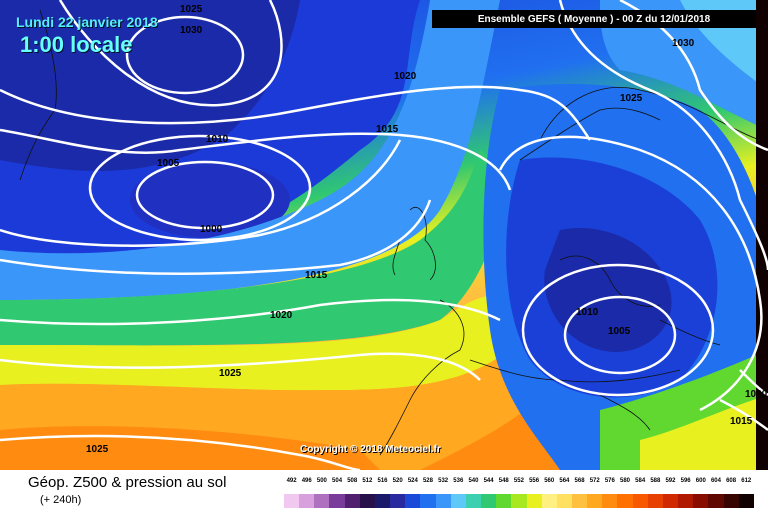  I want to click on greece-coast, so click(625, 412).